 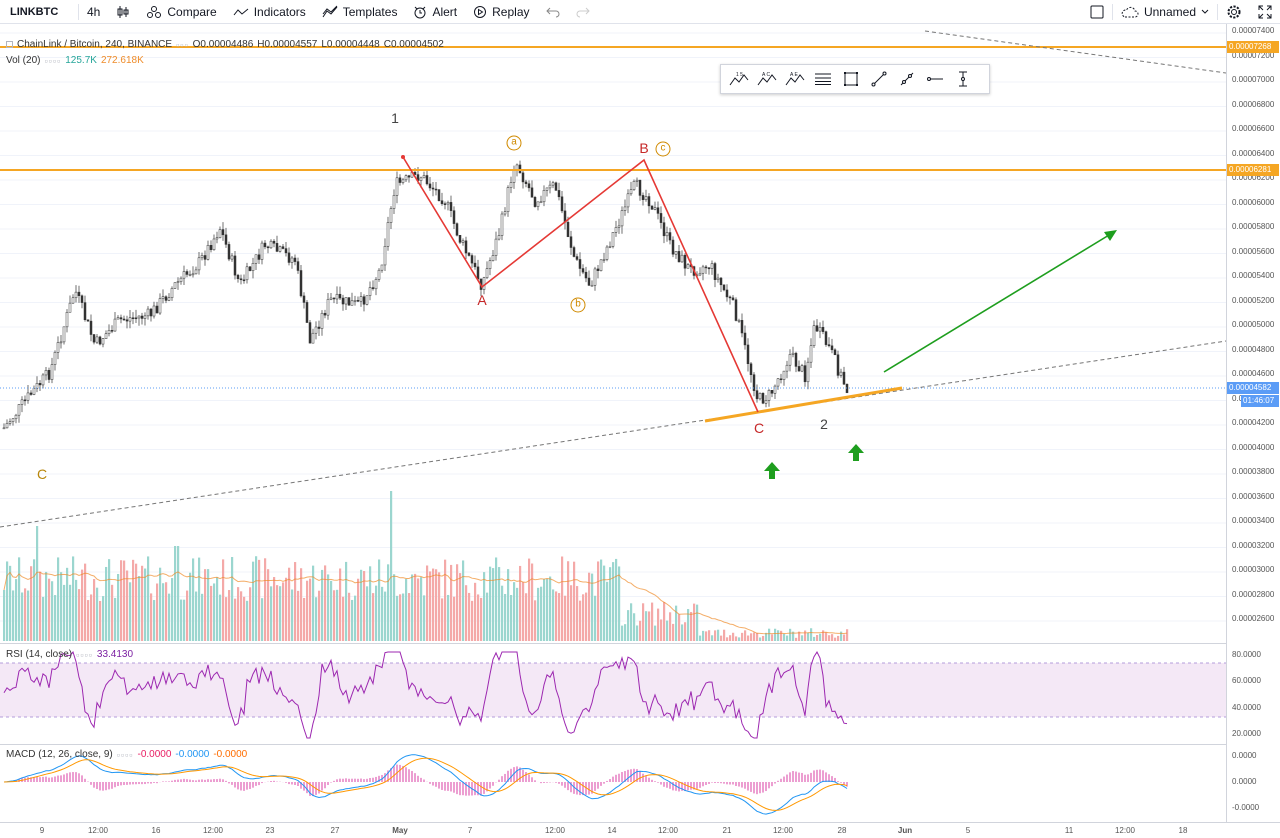 What do you see at coordinates (739, 79) in the screenshot?
I see `elliott-impulse-tool: 1 5` at bounding box center [739, 79].